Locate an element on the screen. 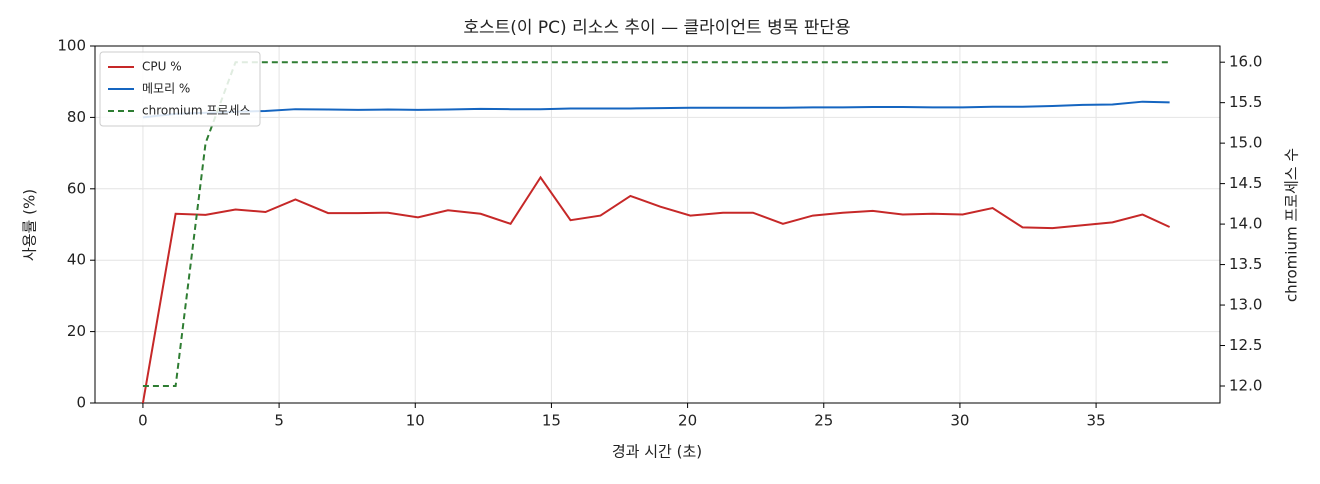 The height and width of the screenshot is (484, 1320). chart-title: 호스트(이 PC) 리소스 추이 — 클라이언트 병목 판단용 is located at coordinates (656, 28).